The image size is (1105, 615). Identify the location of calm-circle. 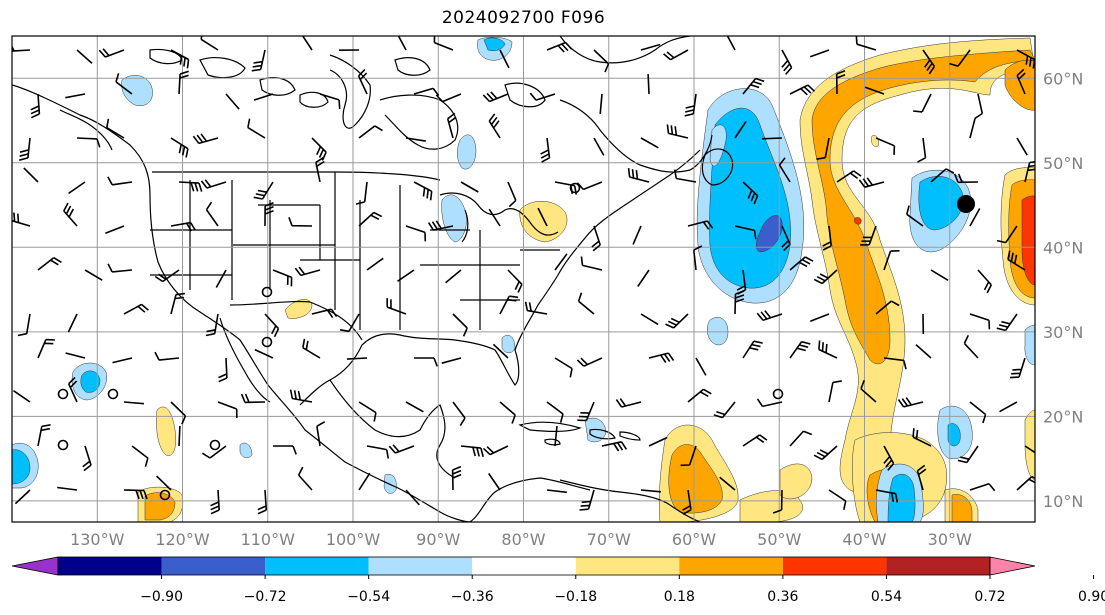
(575, 188).